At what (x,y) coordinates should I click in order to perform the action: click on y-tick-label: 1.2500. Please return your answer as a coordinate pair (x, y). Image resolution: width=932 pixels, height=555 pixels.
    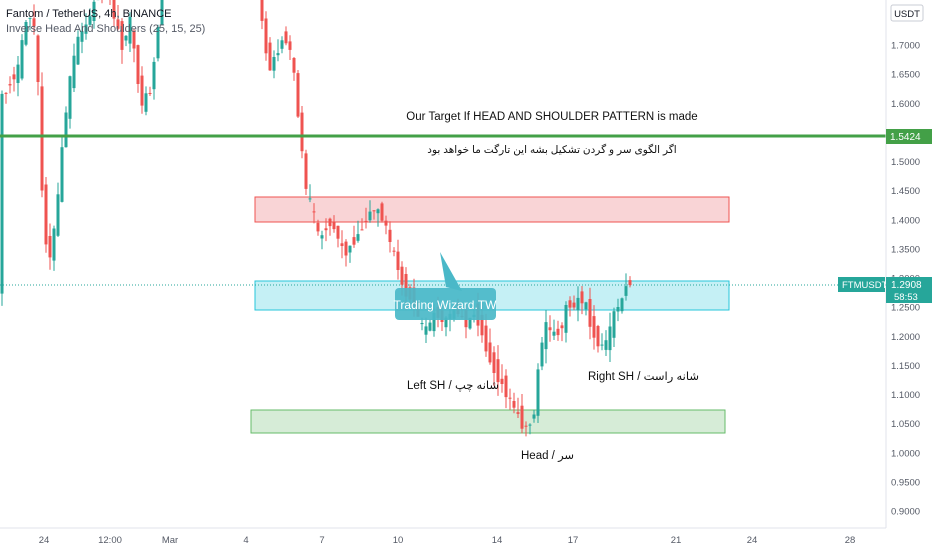
    Looking at the image, I should click on (905, 308).